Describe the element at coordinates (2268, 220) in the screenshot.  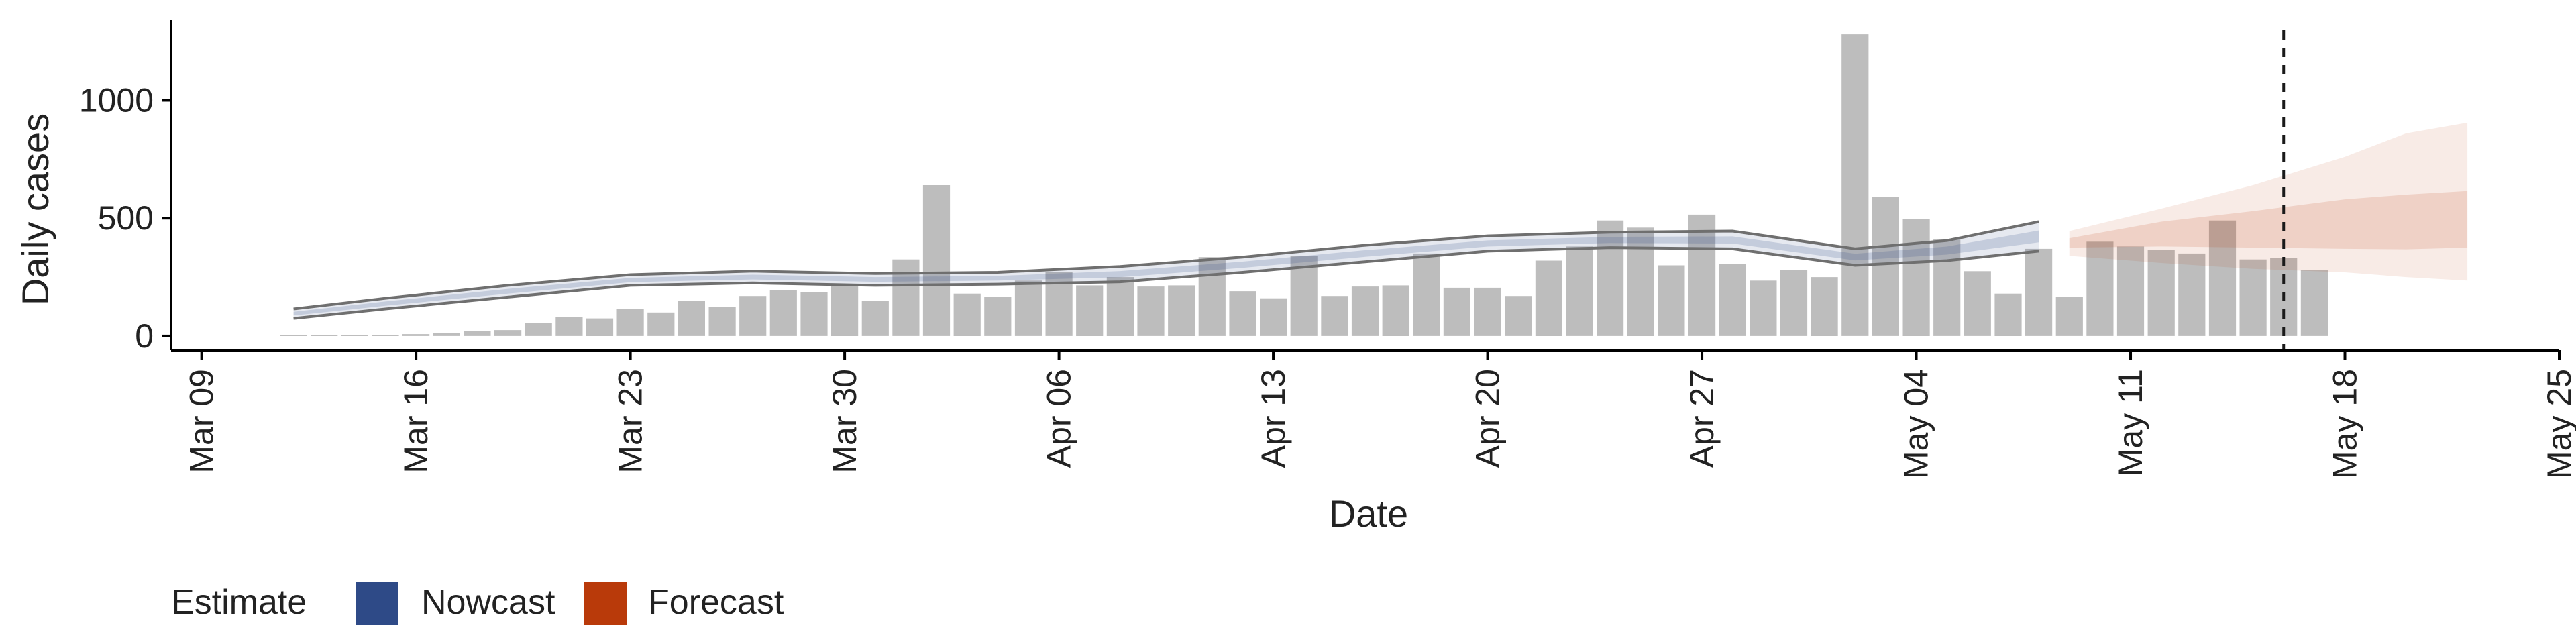
I see `forecast-band-inner` at that location.